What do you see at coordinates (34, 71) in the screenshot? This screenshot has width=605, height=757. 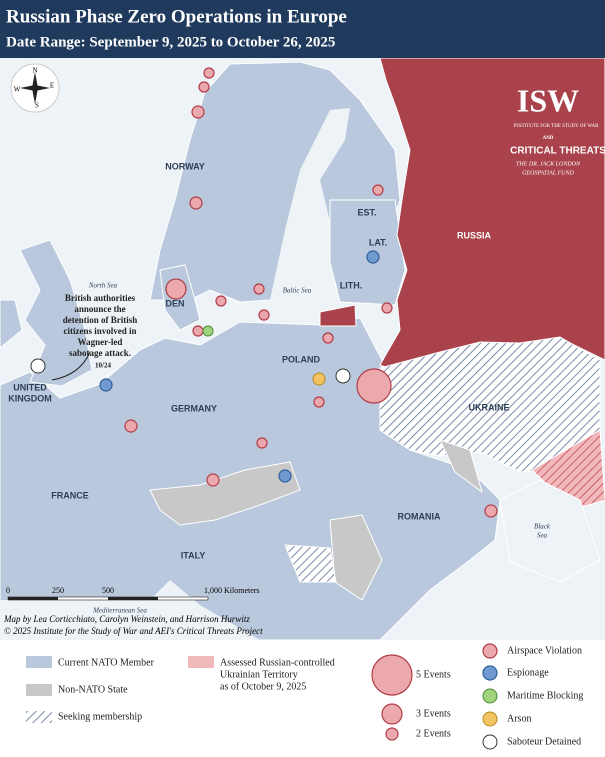 I see `compass-n: N` at bounding box center [34, 71].